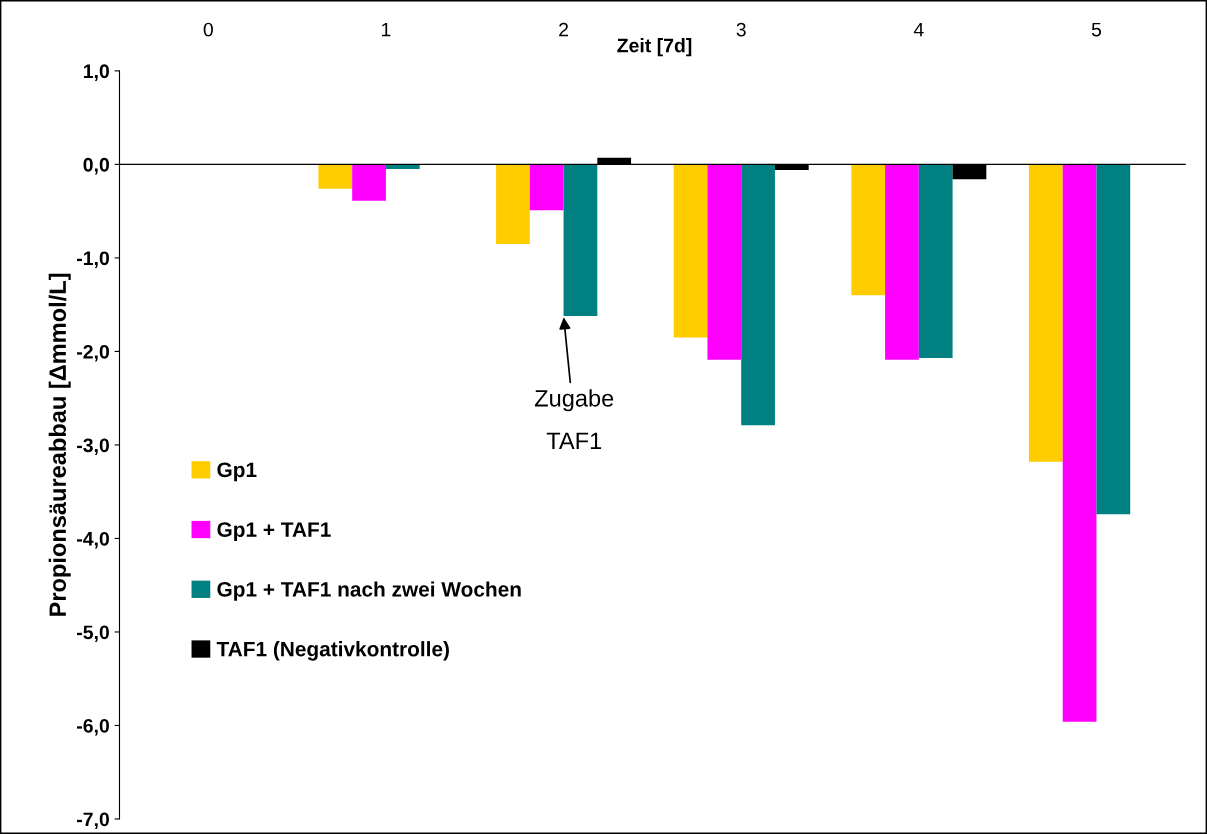  What do you see at coordinates (574, 419) in the screenshot?
I see `annotation: Zugabe TAF1` at bounding box center [574, 419].